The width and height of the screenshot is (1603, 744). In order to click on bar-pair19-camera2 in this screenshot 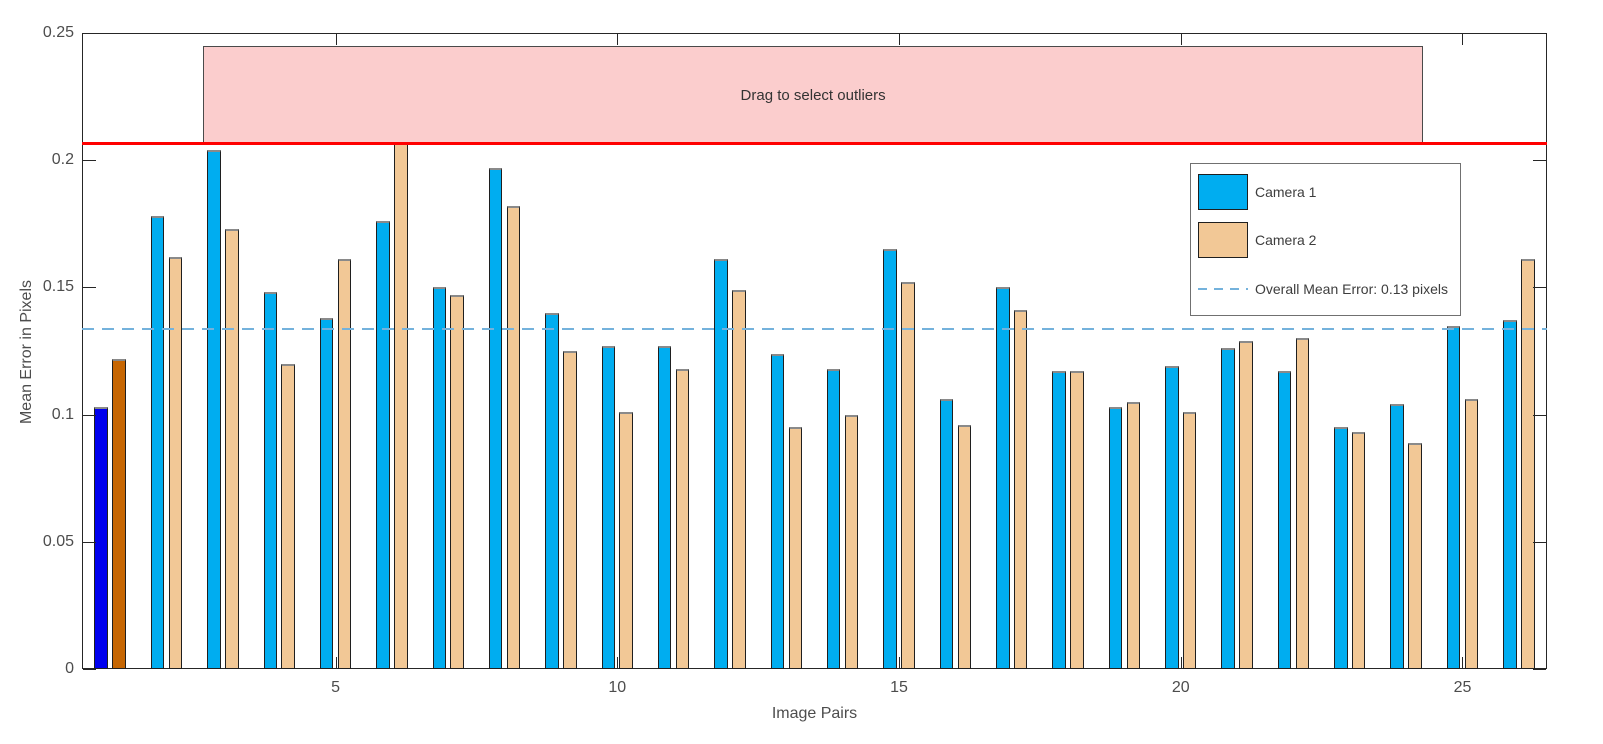, I will do `click(1133, 535)`.